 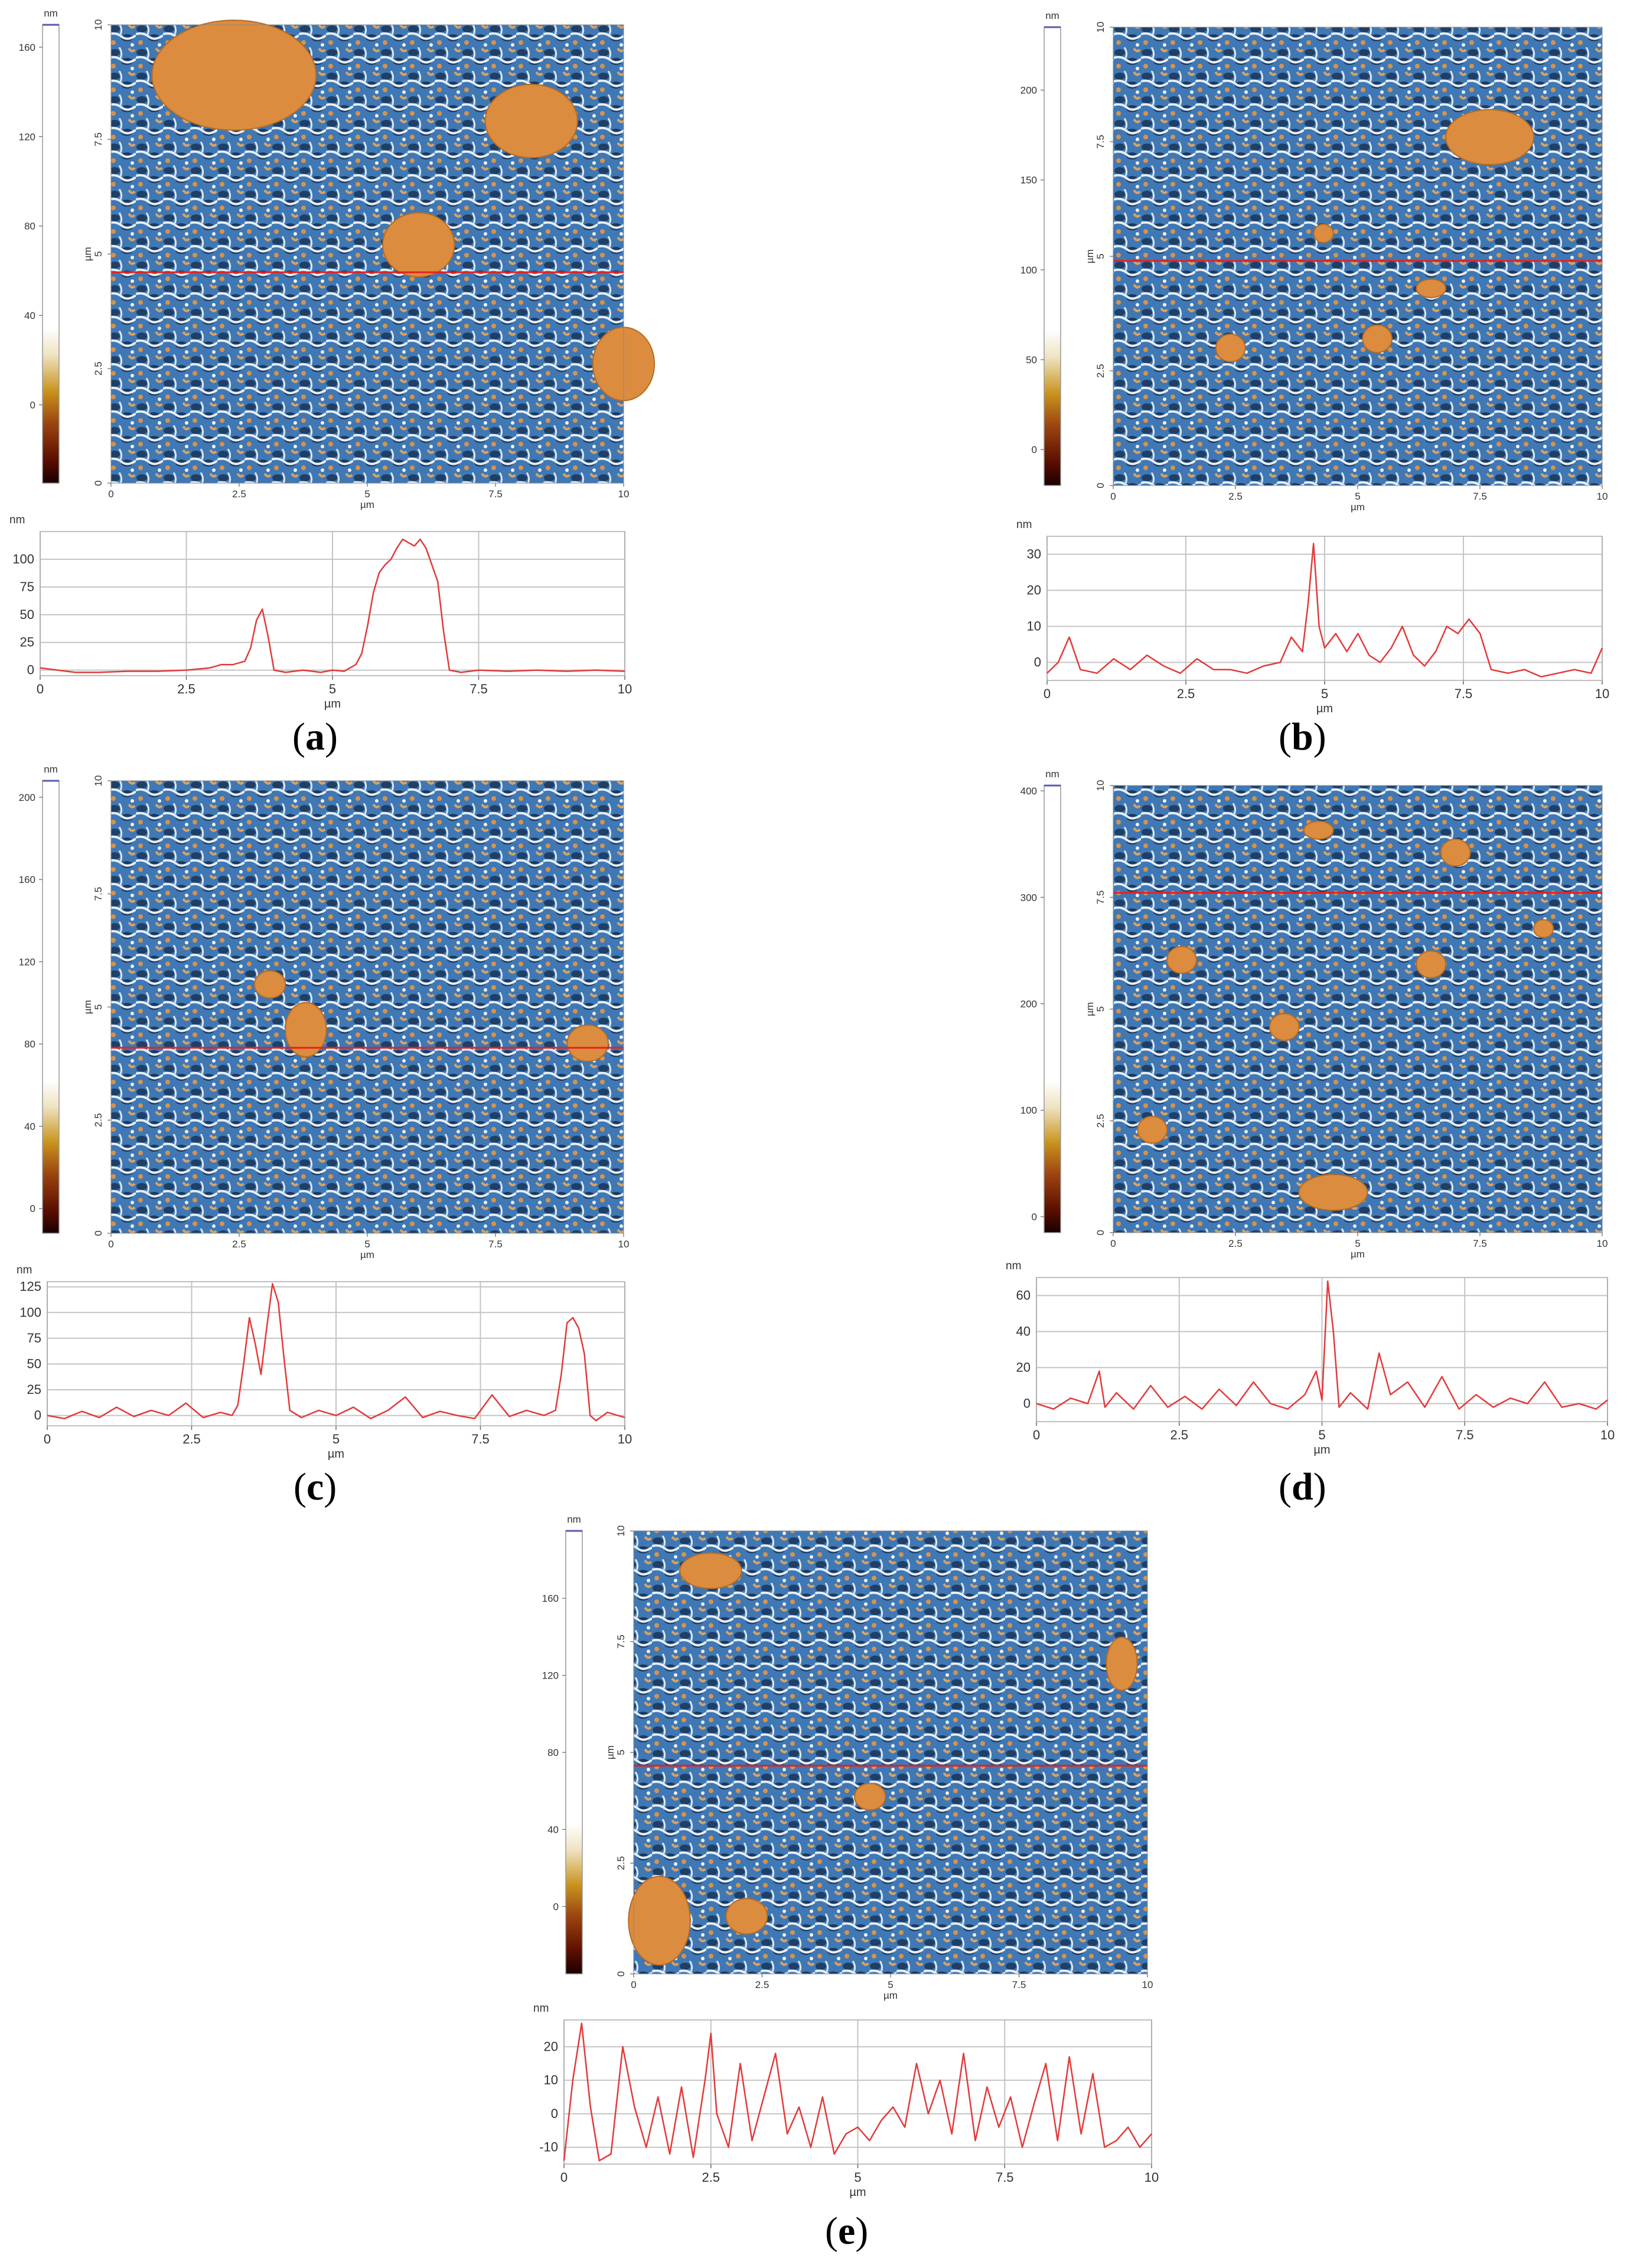 I want to click on profile-y-tick-label: 40, so click(x=1023, y=1331).